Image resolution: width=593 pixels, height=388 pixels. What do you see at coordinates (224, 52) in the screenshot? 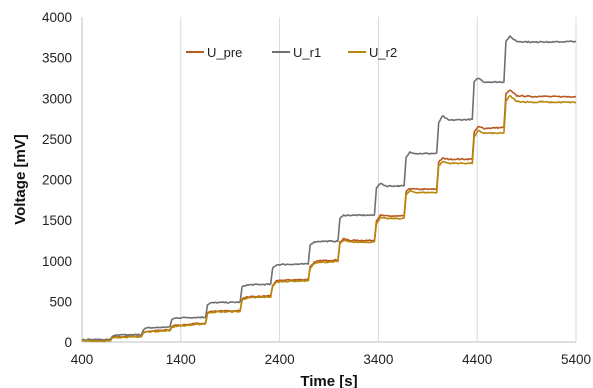
I see `legend-label-u-pre: U_pre` at bounding box center [224, 52].